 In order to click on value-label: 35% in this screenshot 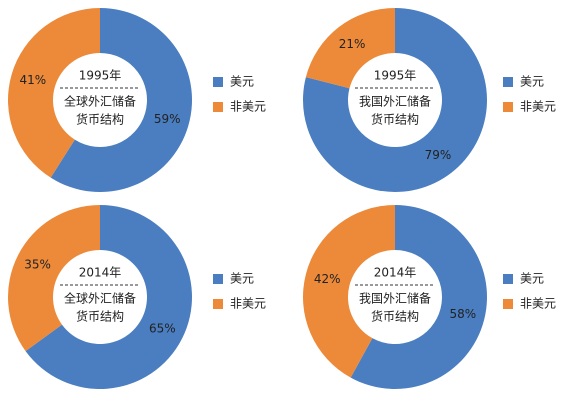, I will do `click(37, 265)`.